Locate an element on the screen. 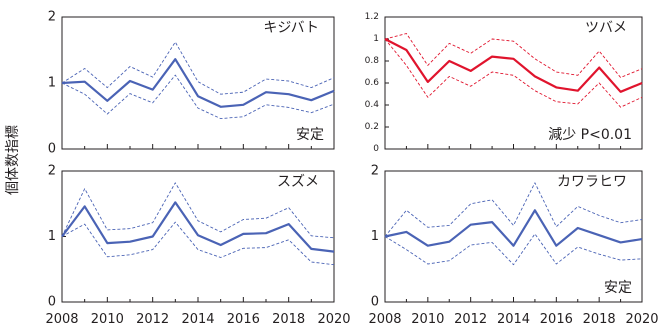 Image resolution: width=663 pixels, height=329 pixels. panel-title: ツバメ is located at coordinates (606, 28).